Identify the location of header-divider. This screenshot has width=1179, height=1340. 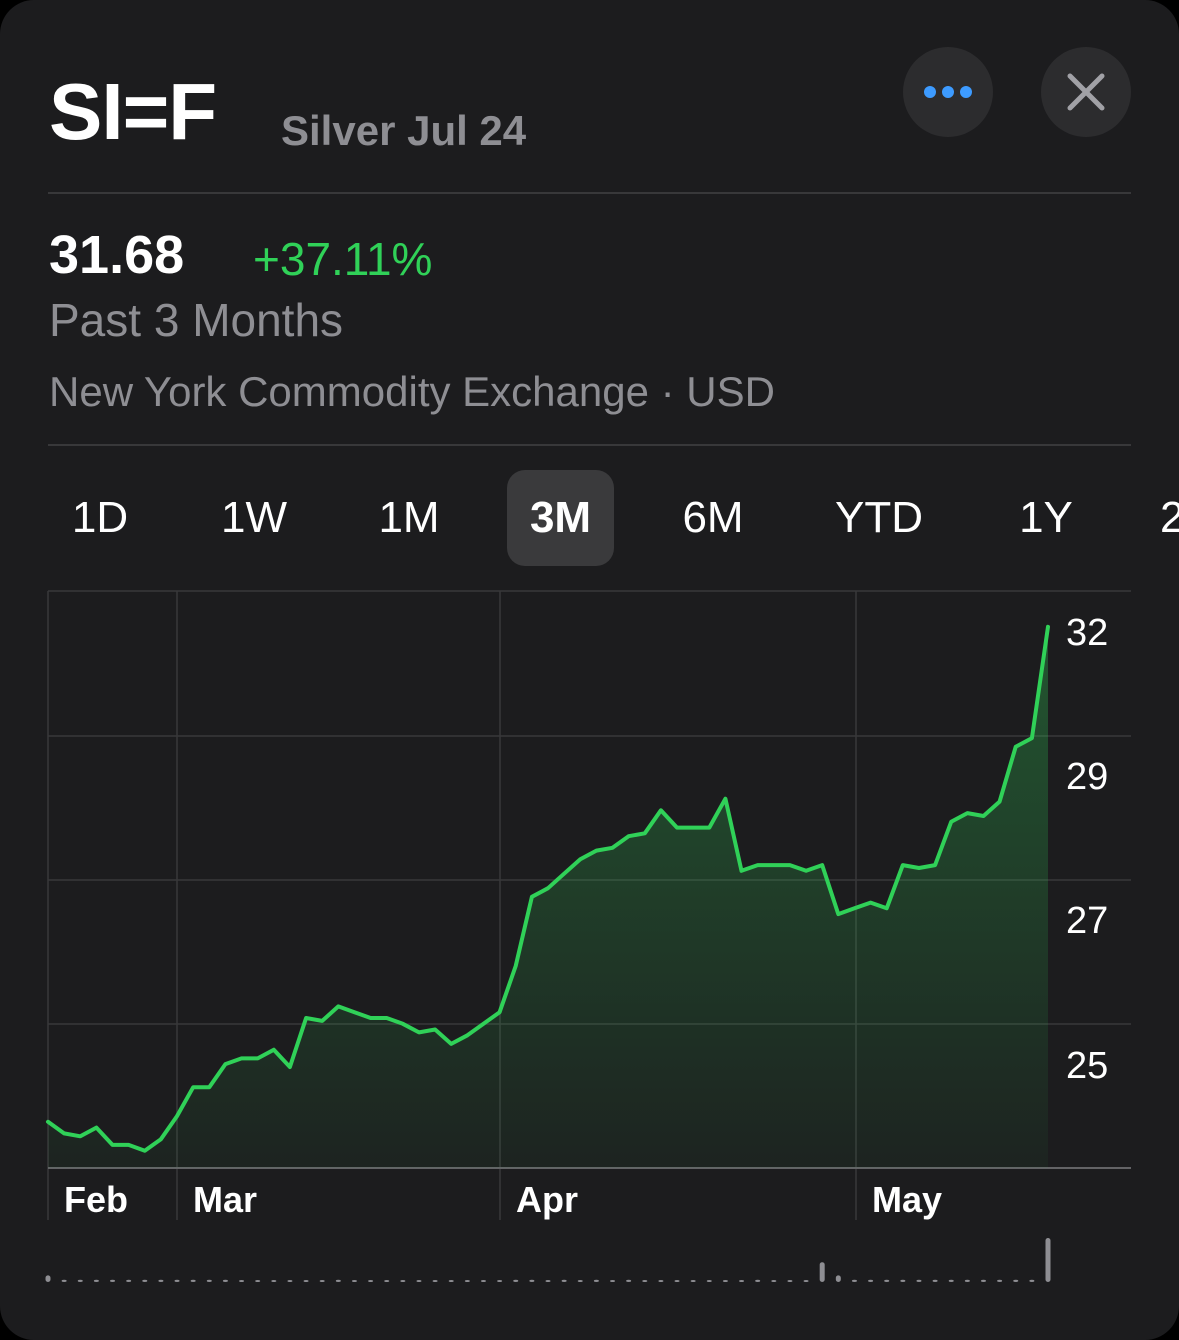
(589, 193).